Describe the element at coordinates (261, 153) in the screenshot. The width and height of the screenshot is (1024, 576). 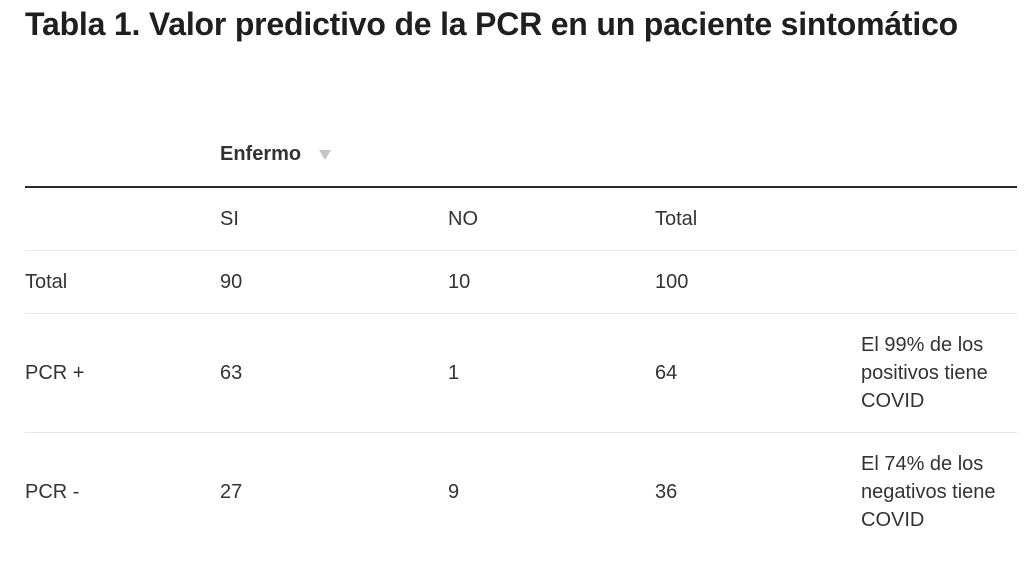
I see `column-header-enfermo: Enfermo` at that location.